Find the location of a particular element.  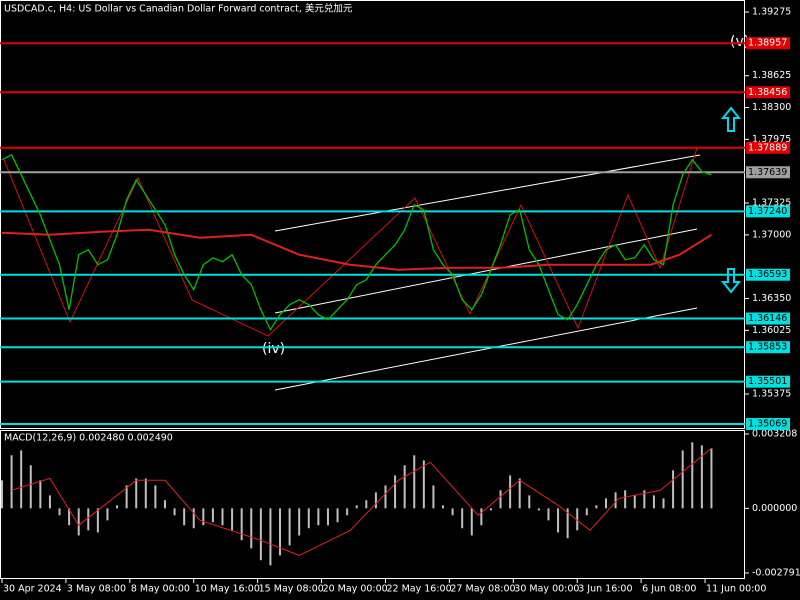

macd-title: MACD(12,26,9) 0.002480 0.002490 is located at coordinates (88, 438).